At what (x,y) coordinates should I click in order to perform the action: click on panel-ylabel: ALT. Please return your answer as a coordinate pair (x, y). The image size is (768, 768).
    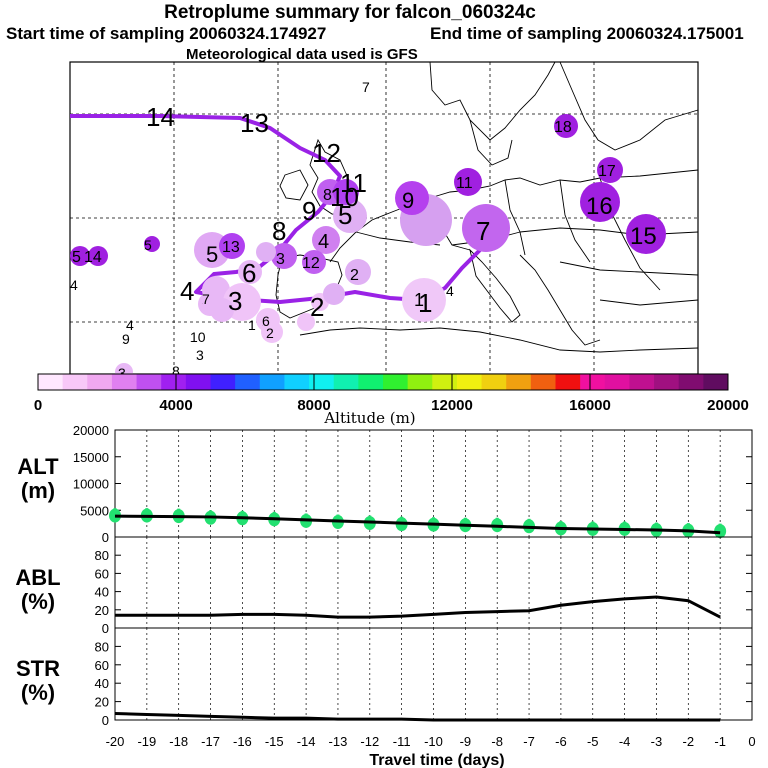
    Looking at the image, I should click on (38, 466).